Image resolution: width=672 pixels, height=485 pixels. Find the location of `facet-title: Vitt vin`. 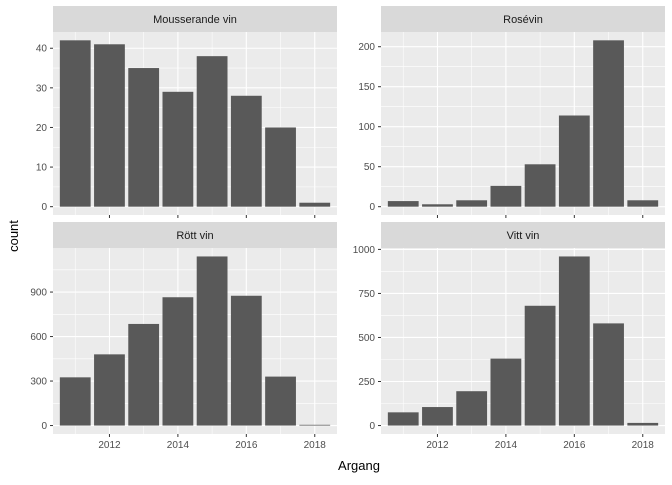

facet-title: Vitt vin is located at coordinates (523, 236).